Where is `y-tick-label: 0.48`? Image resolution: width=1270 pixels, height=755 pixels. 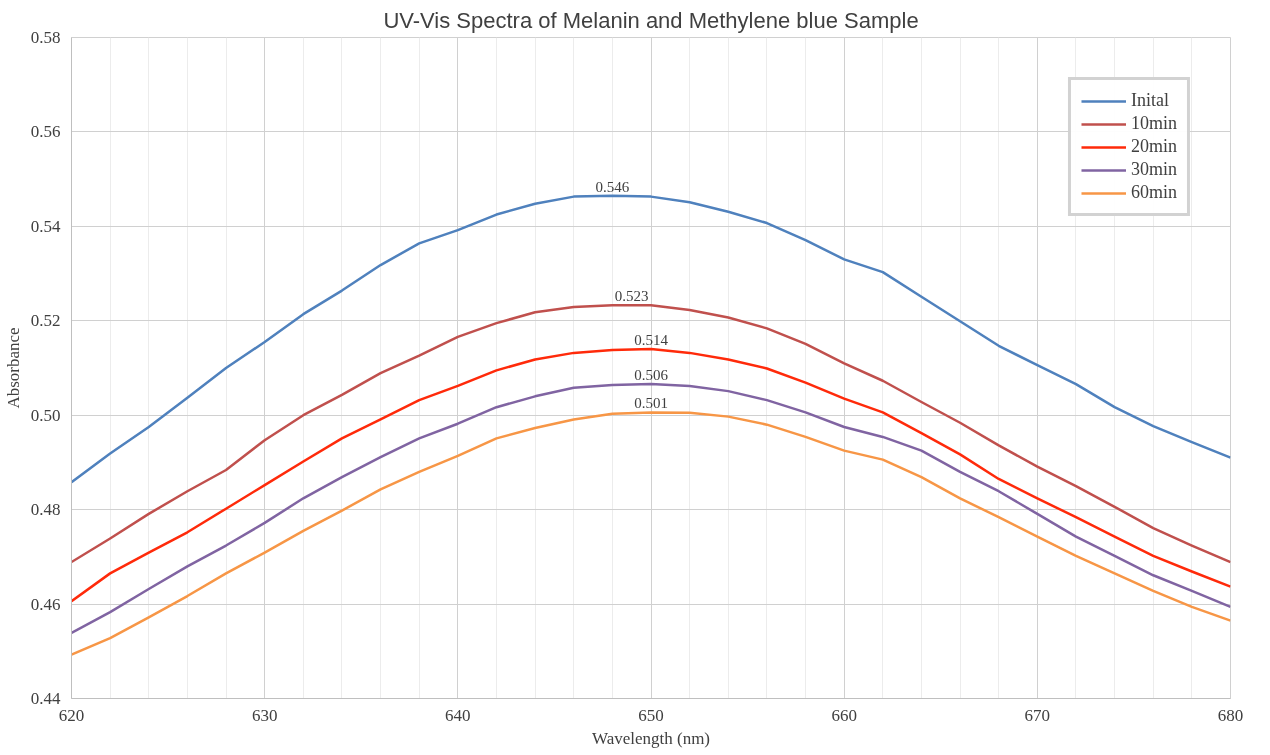 y-tick-label: 0.48 is located at coordinates (45, 510).